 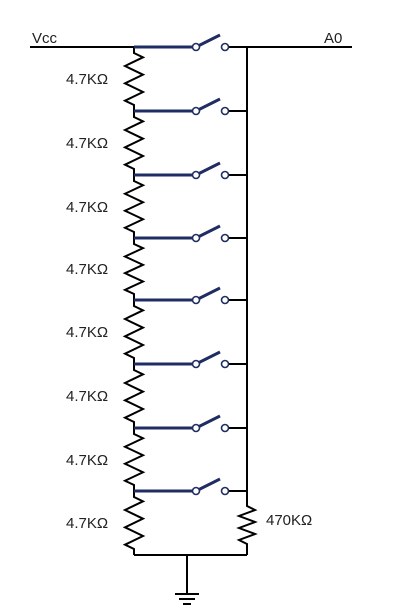 I want to click on output-label: A0, so click(x=333, y=38).